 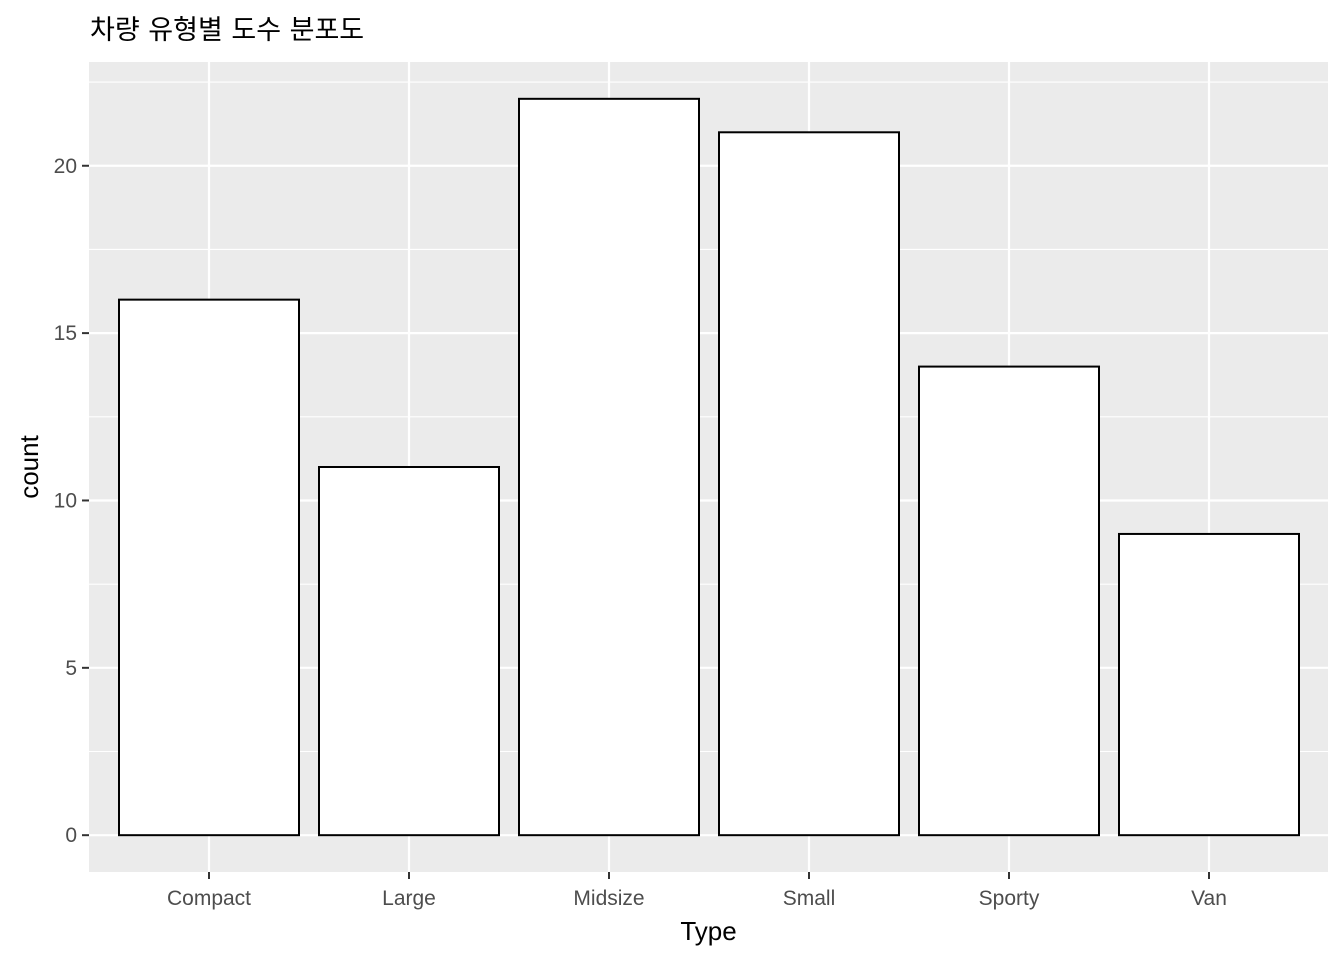 What do you see at coordinates (708, 931) in the screenshot?
I see `x-axis-title: Type` at bounding box center [708, 931].